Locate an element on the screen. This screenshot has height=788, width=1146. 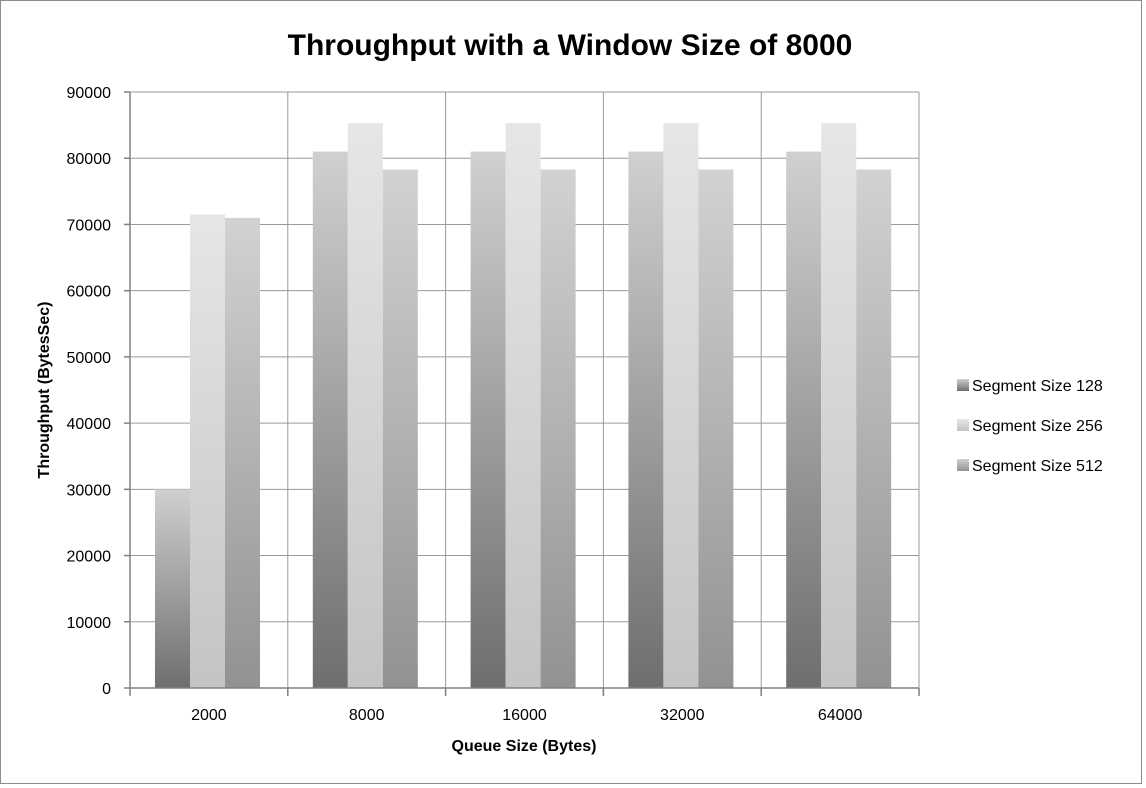
x-tick-labels: 2000 8000 16000 32000 64000 is located at coordinates (526, 715).